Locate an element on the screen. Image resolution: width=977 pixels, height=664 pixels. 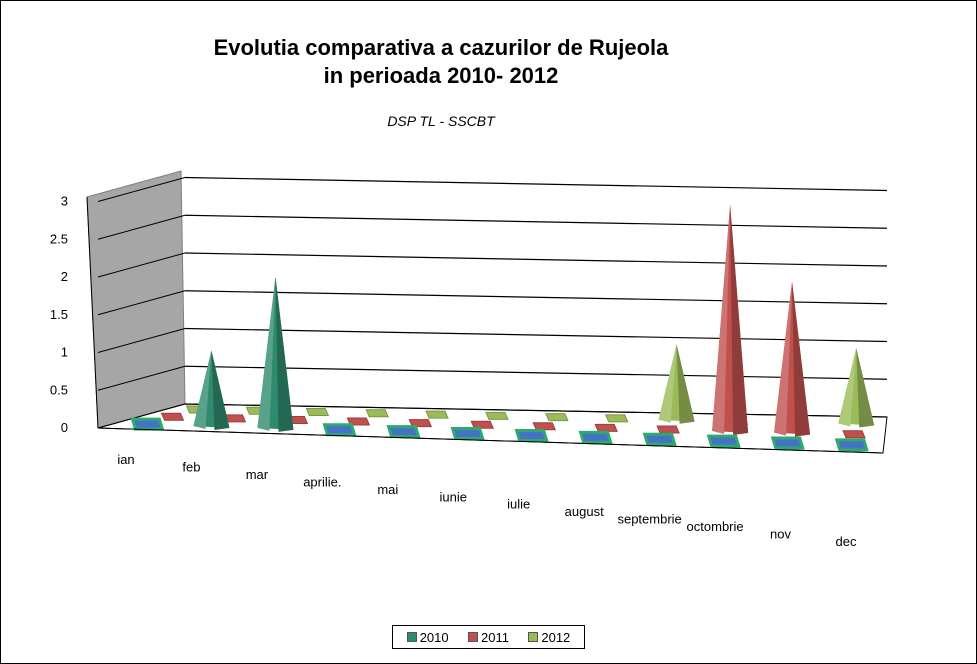
mark-2011-iunie is located at coordinates (482, 424).